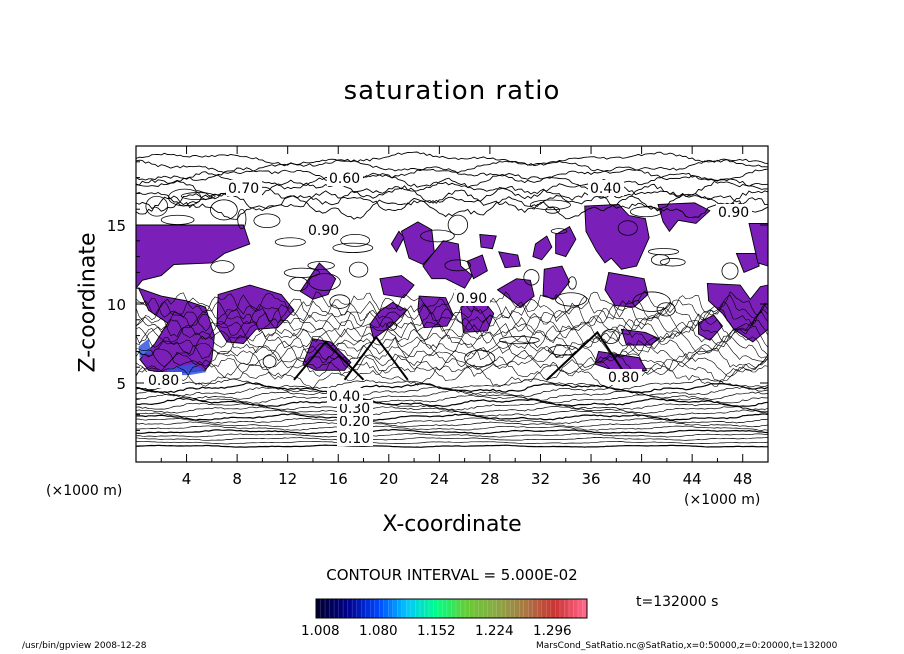  Describe the element at coordinates (378, 631) in the screenshot. I see `colorbar-tick-label: 1.080` at that location.